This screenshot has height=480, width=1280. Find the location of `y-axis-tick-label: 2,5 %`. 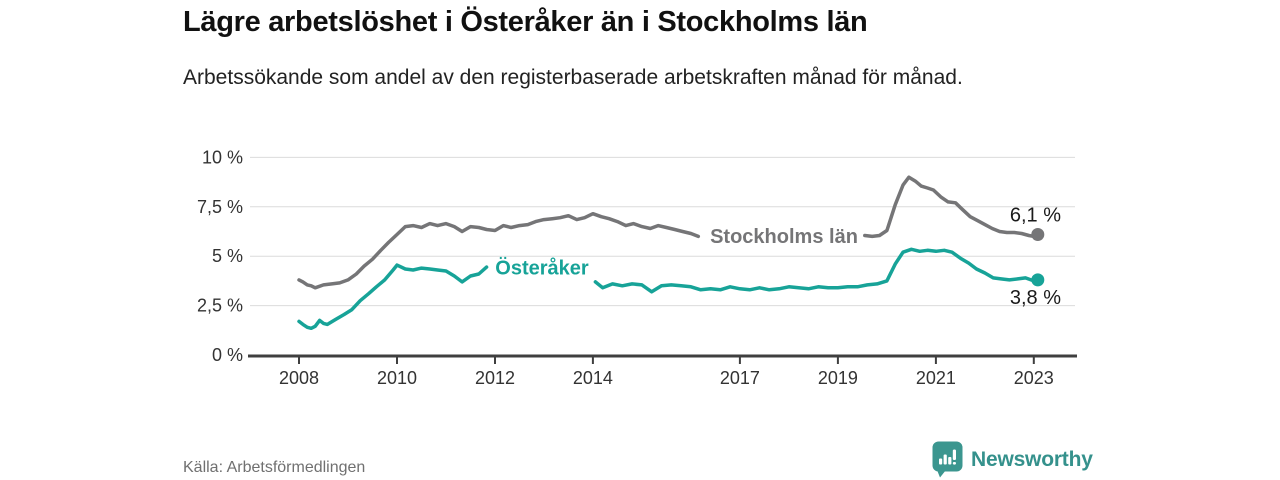

y-axis-tick-label: 2,5 % is located at coordinates (220, 306).